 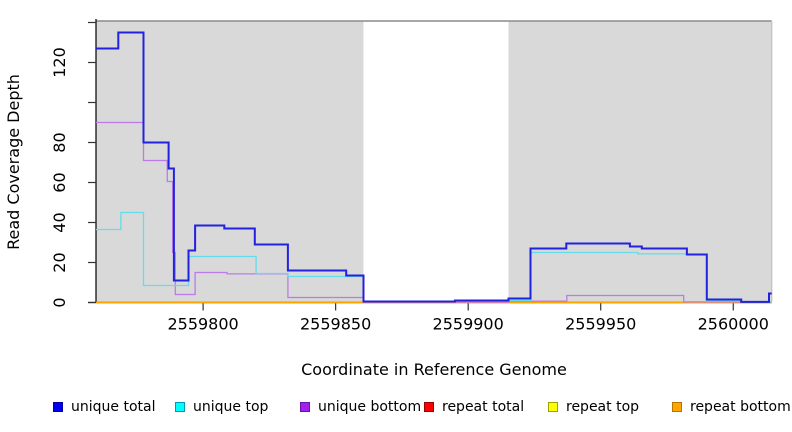 I want to click on y-tick-label: 60, so click(x=59, y=182).